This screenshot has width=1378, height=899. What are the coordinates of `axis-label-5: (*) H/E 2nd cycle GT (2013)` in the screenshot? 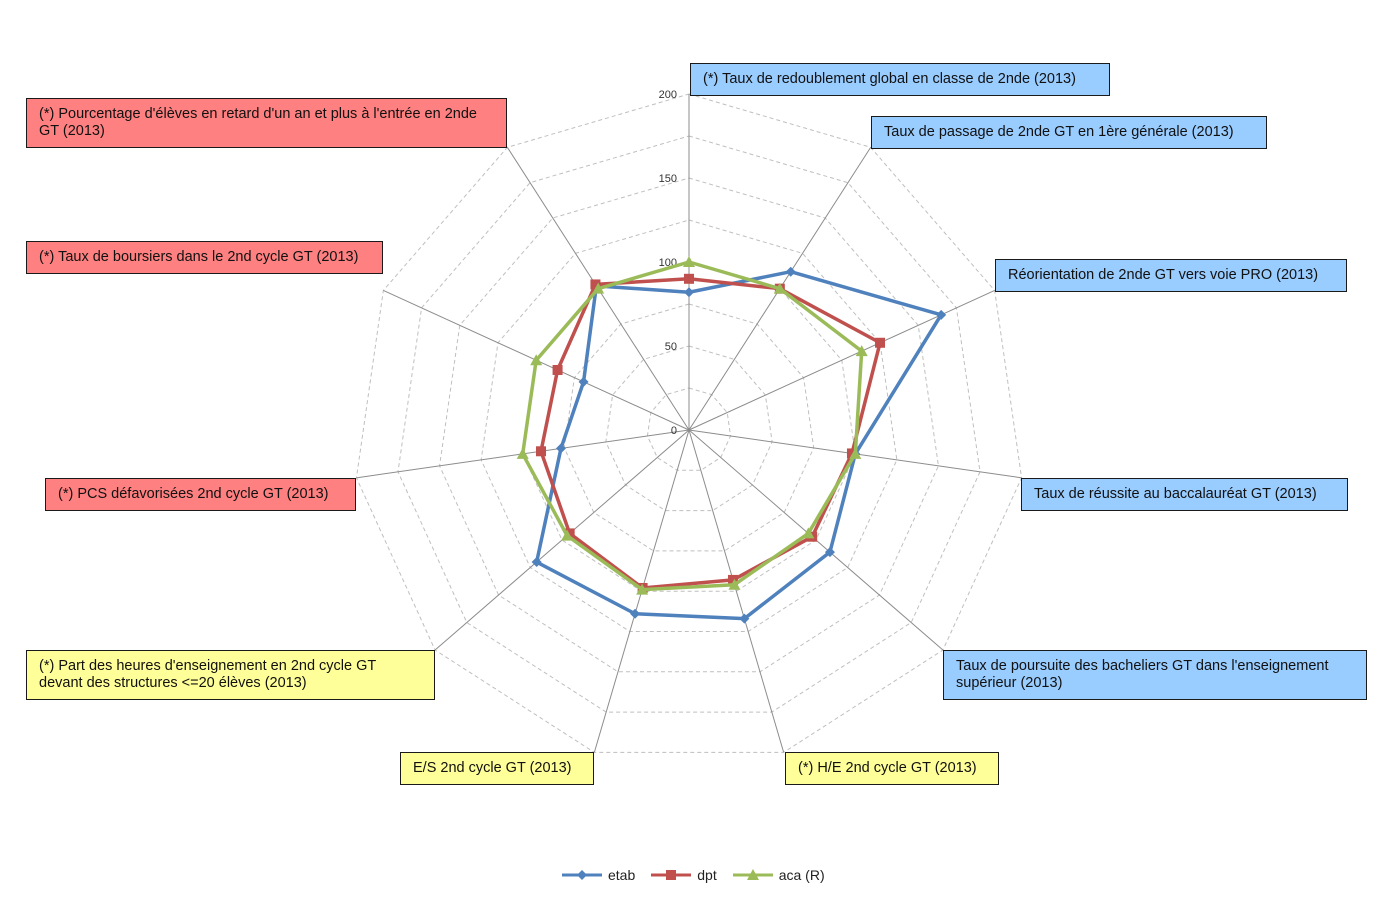 It's located at (892, 768).